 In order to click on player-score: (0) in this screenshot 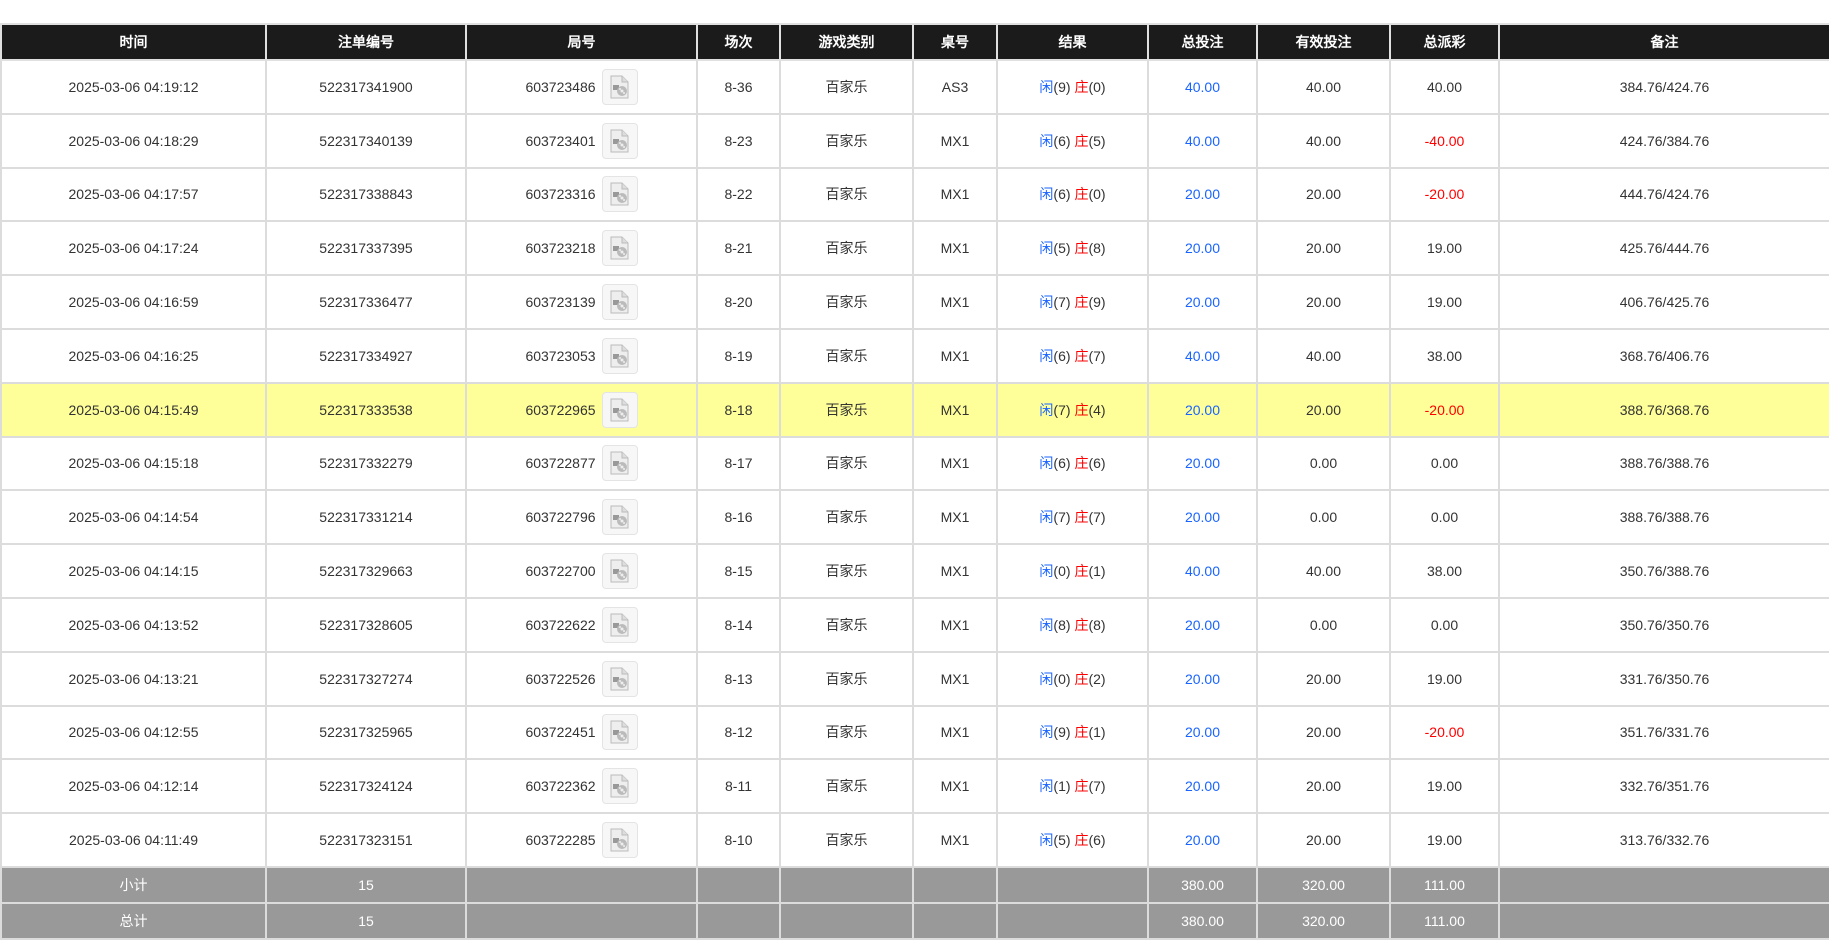, I will do `click(1062, 678)`.